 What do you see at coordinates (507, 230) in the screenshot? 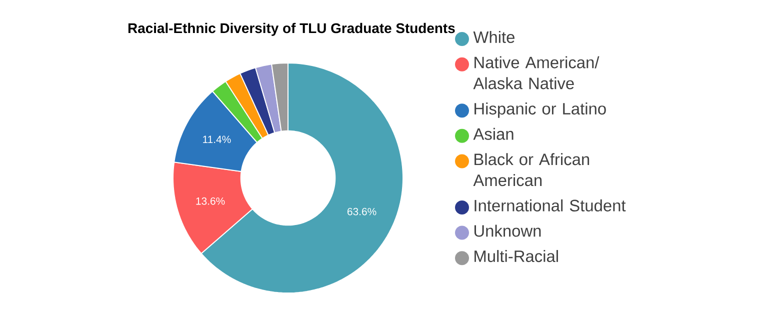
I see `legend-label: Unknown` at bounding box center [507, 230].